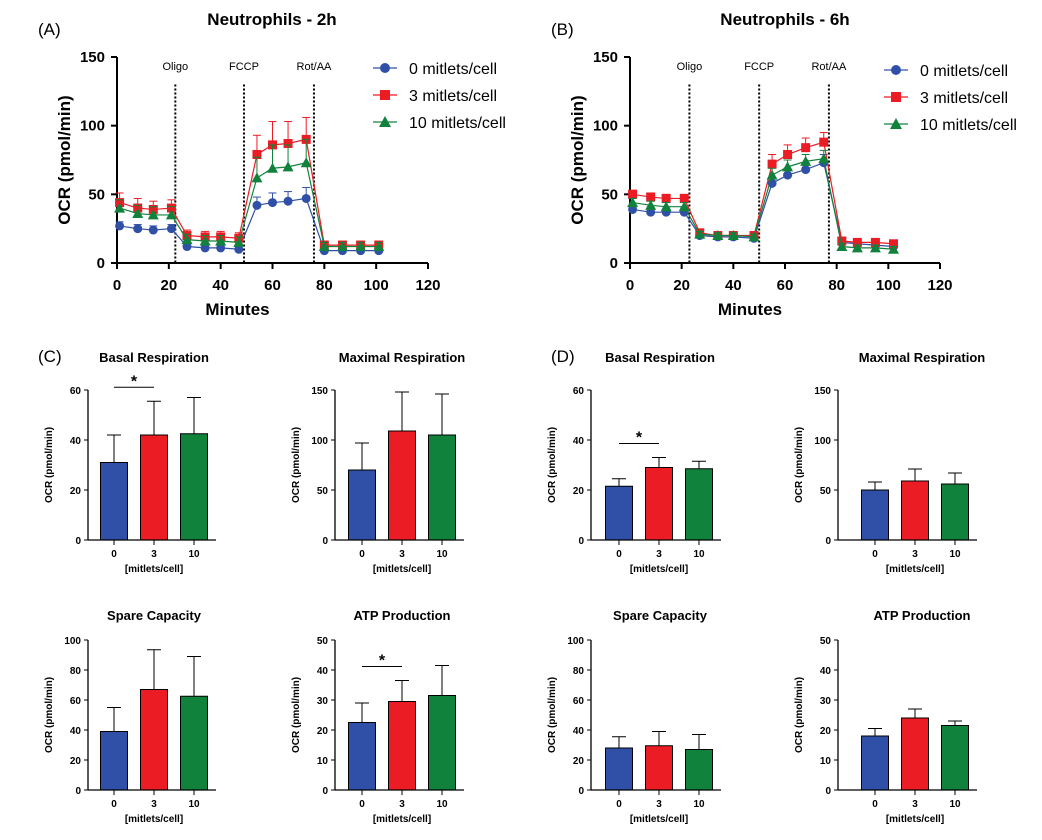 The height and width of the screenshot is (840, 1042). Describe the element at coordinates (453, 96) in the screenshot. I see `legend-label: 3 mitlets/cell` at that location.